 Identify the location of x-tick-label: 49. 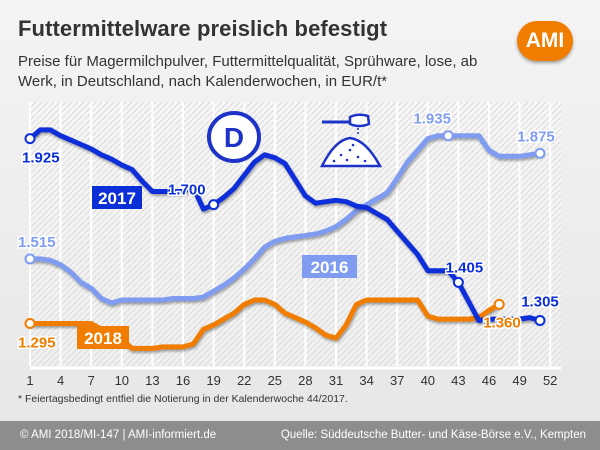
(519, 380).